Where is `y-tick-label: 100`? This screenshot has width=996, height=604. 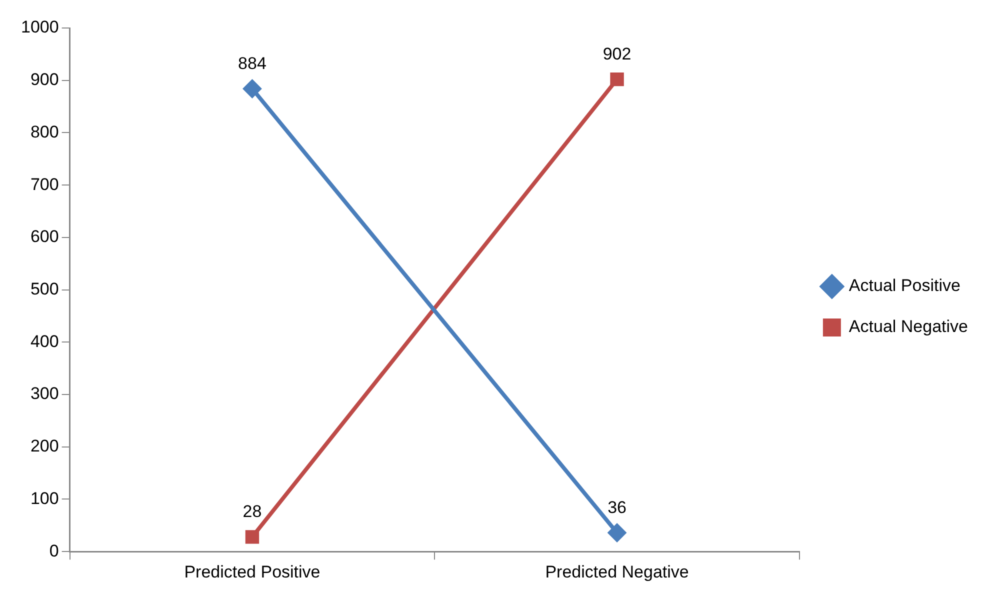 y-tick-label: 100 is located at coordinates (44, 498).